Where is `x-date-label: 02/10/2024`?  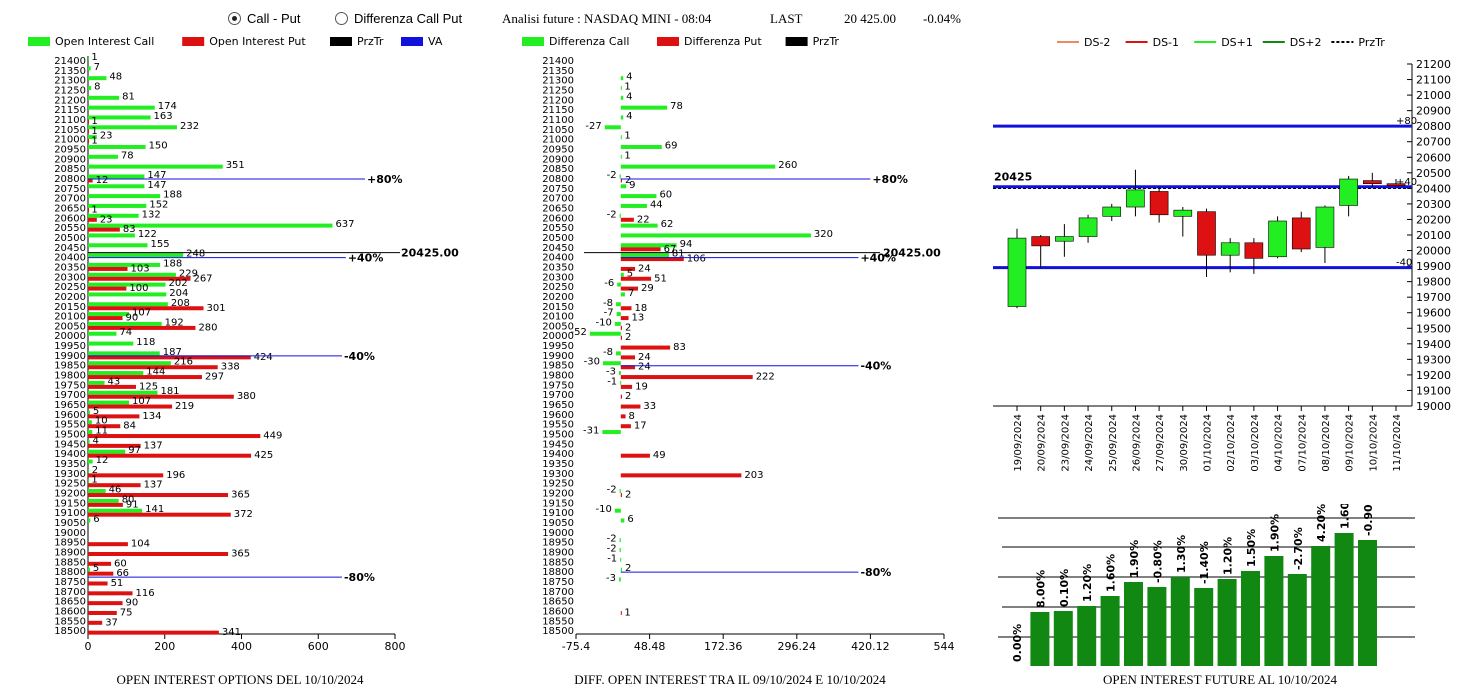 x-date-label: 02/10/2024 is located at coordinates (1231, 443).